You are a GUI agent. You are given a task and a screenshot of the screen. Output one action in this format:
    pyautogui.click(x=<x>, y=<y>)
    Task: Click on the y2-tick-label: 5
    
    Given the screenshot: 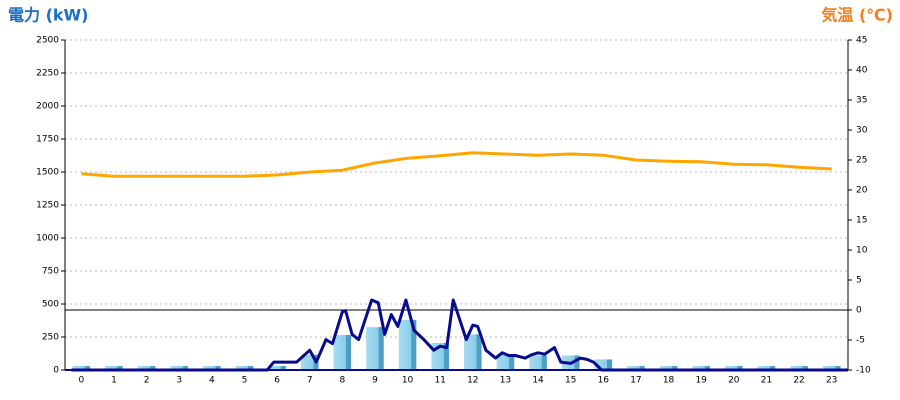 What is the action you would take?
    pyautogui.click(x=859, y=281)
    